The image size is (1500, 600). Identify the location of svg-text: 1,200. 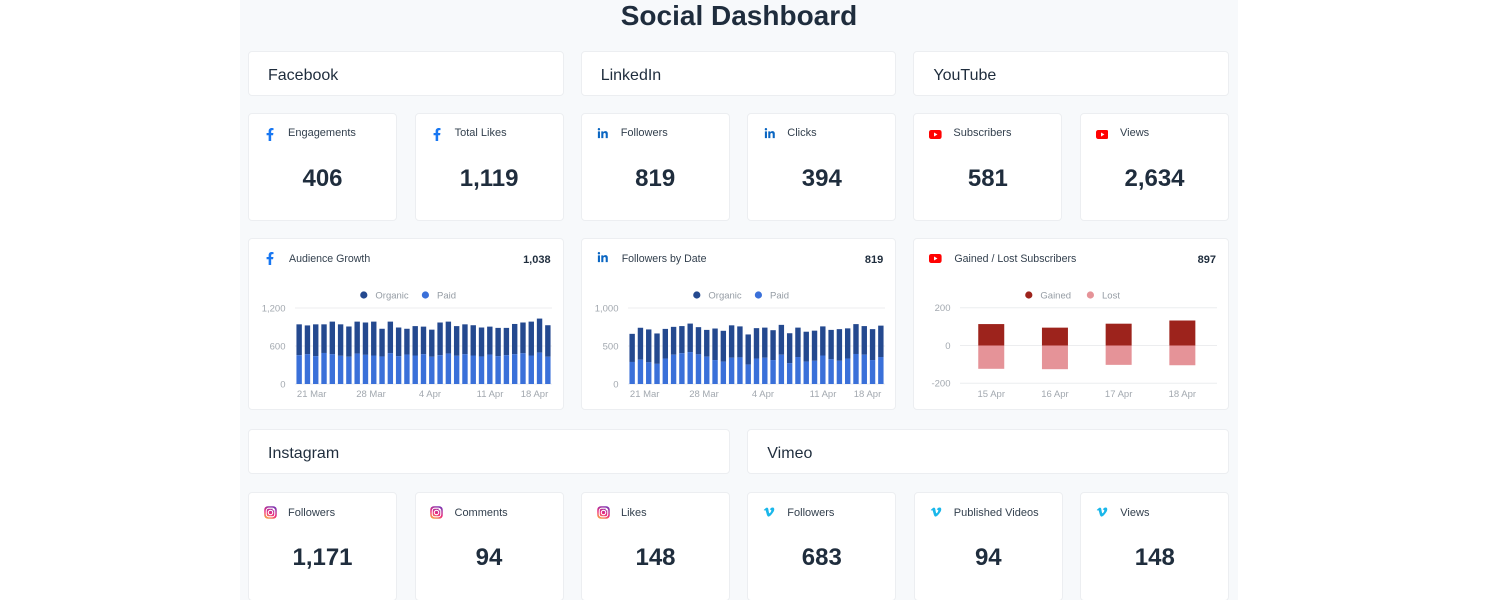
(274, 308).